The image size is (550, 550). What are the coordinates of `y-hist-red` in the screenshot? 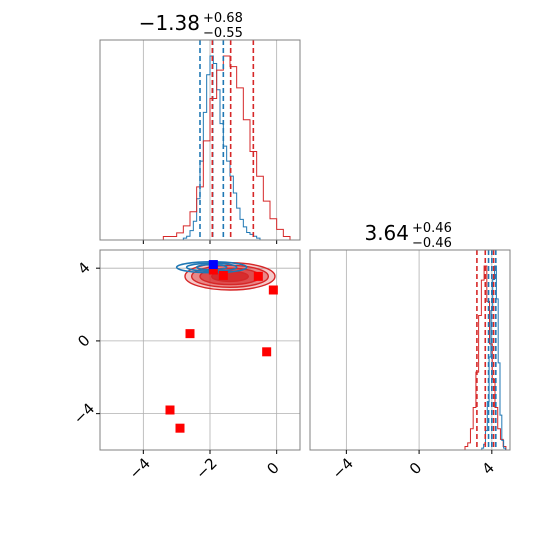 It's located at (486, 358).